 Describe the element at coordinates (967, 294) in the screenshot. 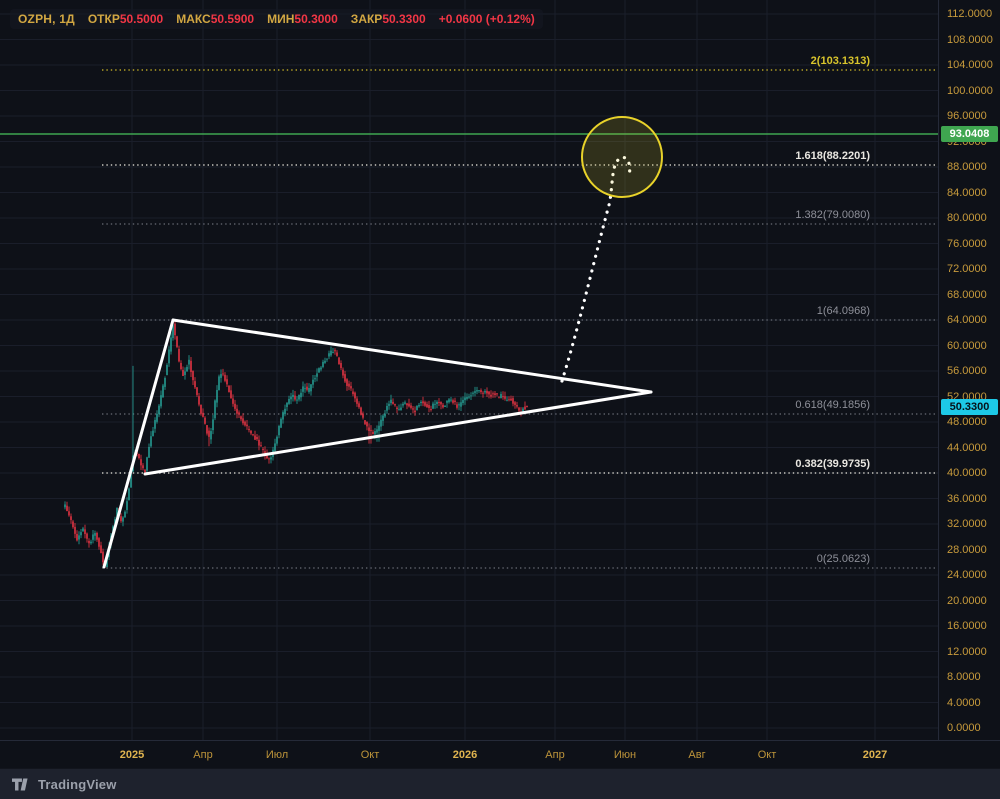

I see `price-axis-label: 68.0000` at that location.